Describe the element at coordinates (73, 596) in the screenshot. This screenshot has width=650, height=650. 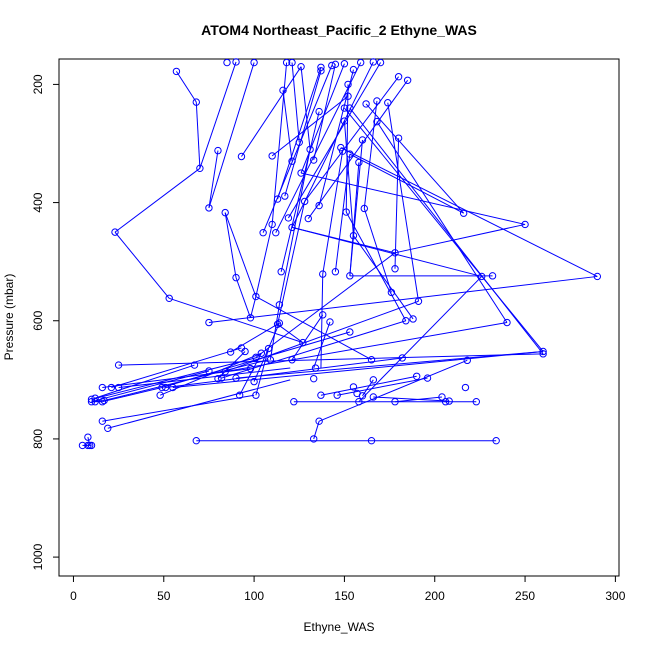
I see `x-tick-label: 0` at that location.